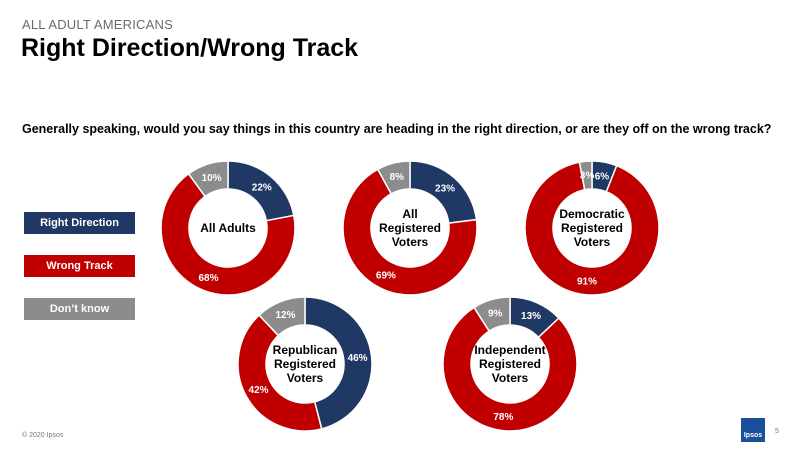  Describe the element at coordinates (79, 309) in the screenshot. I see `legend-dont-know: Don’t know` at that location.